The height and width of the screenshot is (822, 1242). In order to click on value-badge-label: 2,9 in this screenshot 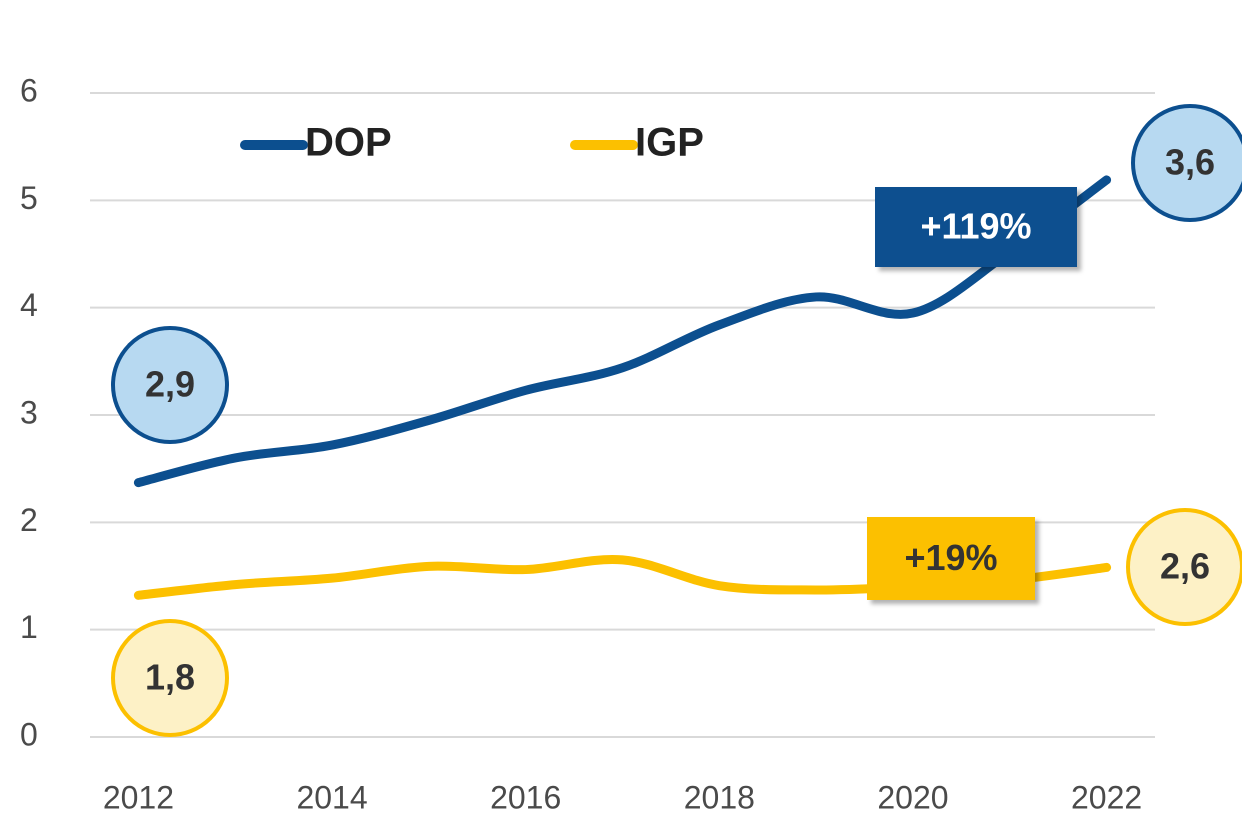, I will do `click(170, 384)`.